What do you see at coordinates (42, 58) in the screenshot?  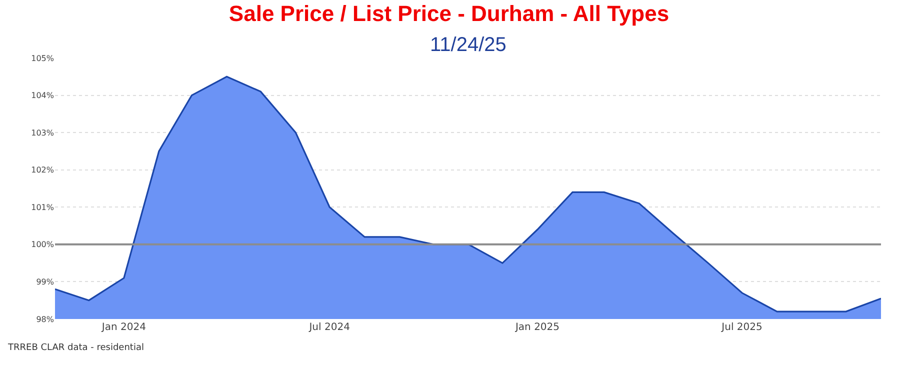 I see `y-tick-label: 105%` at bounding box center [42, 58].